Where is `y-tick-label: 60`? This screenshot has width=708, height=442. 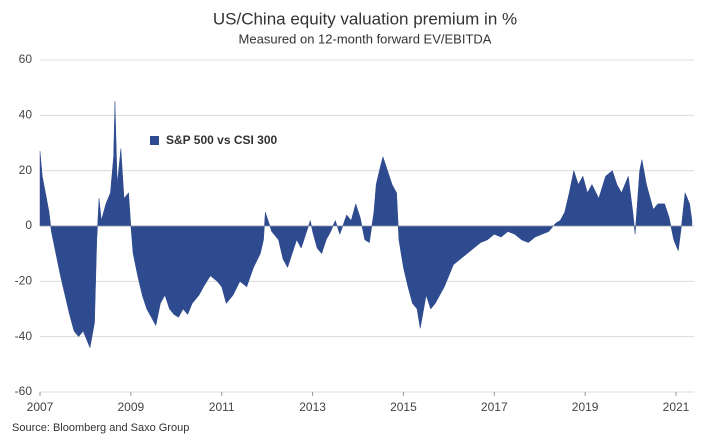 y-tick-label: 60 is located at coordinates (26, 59).